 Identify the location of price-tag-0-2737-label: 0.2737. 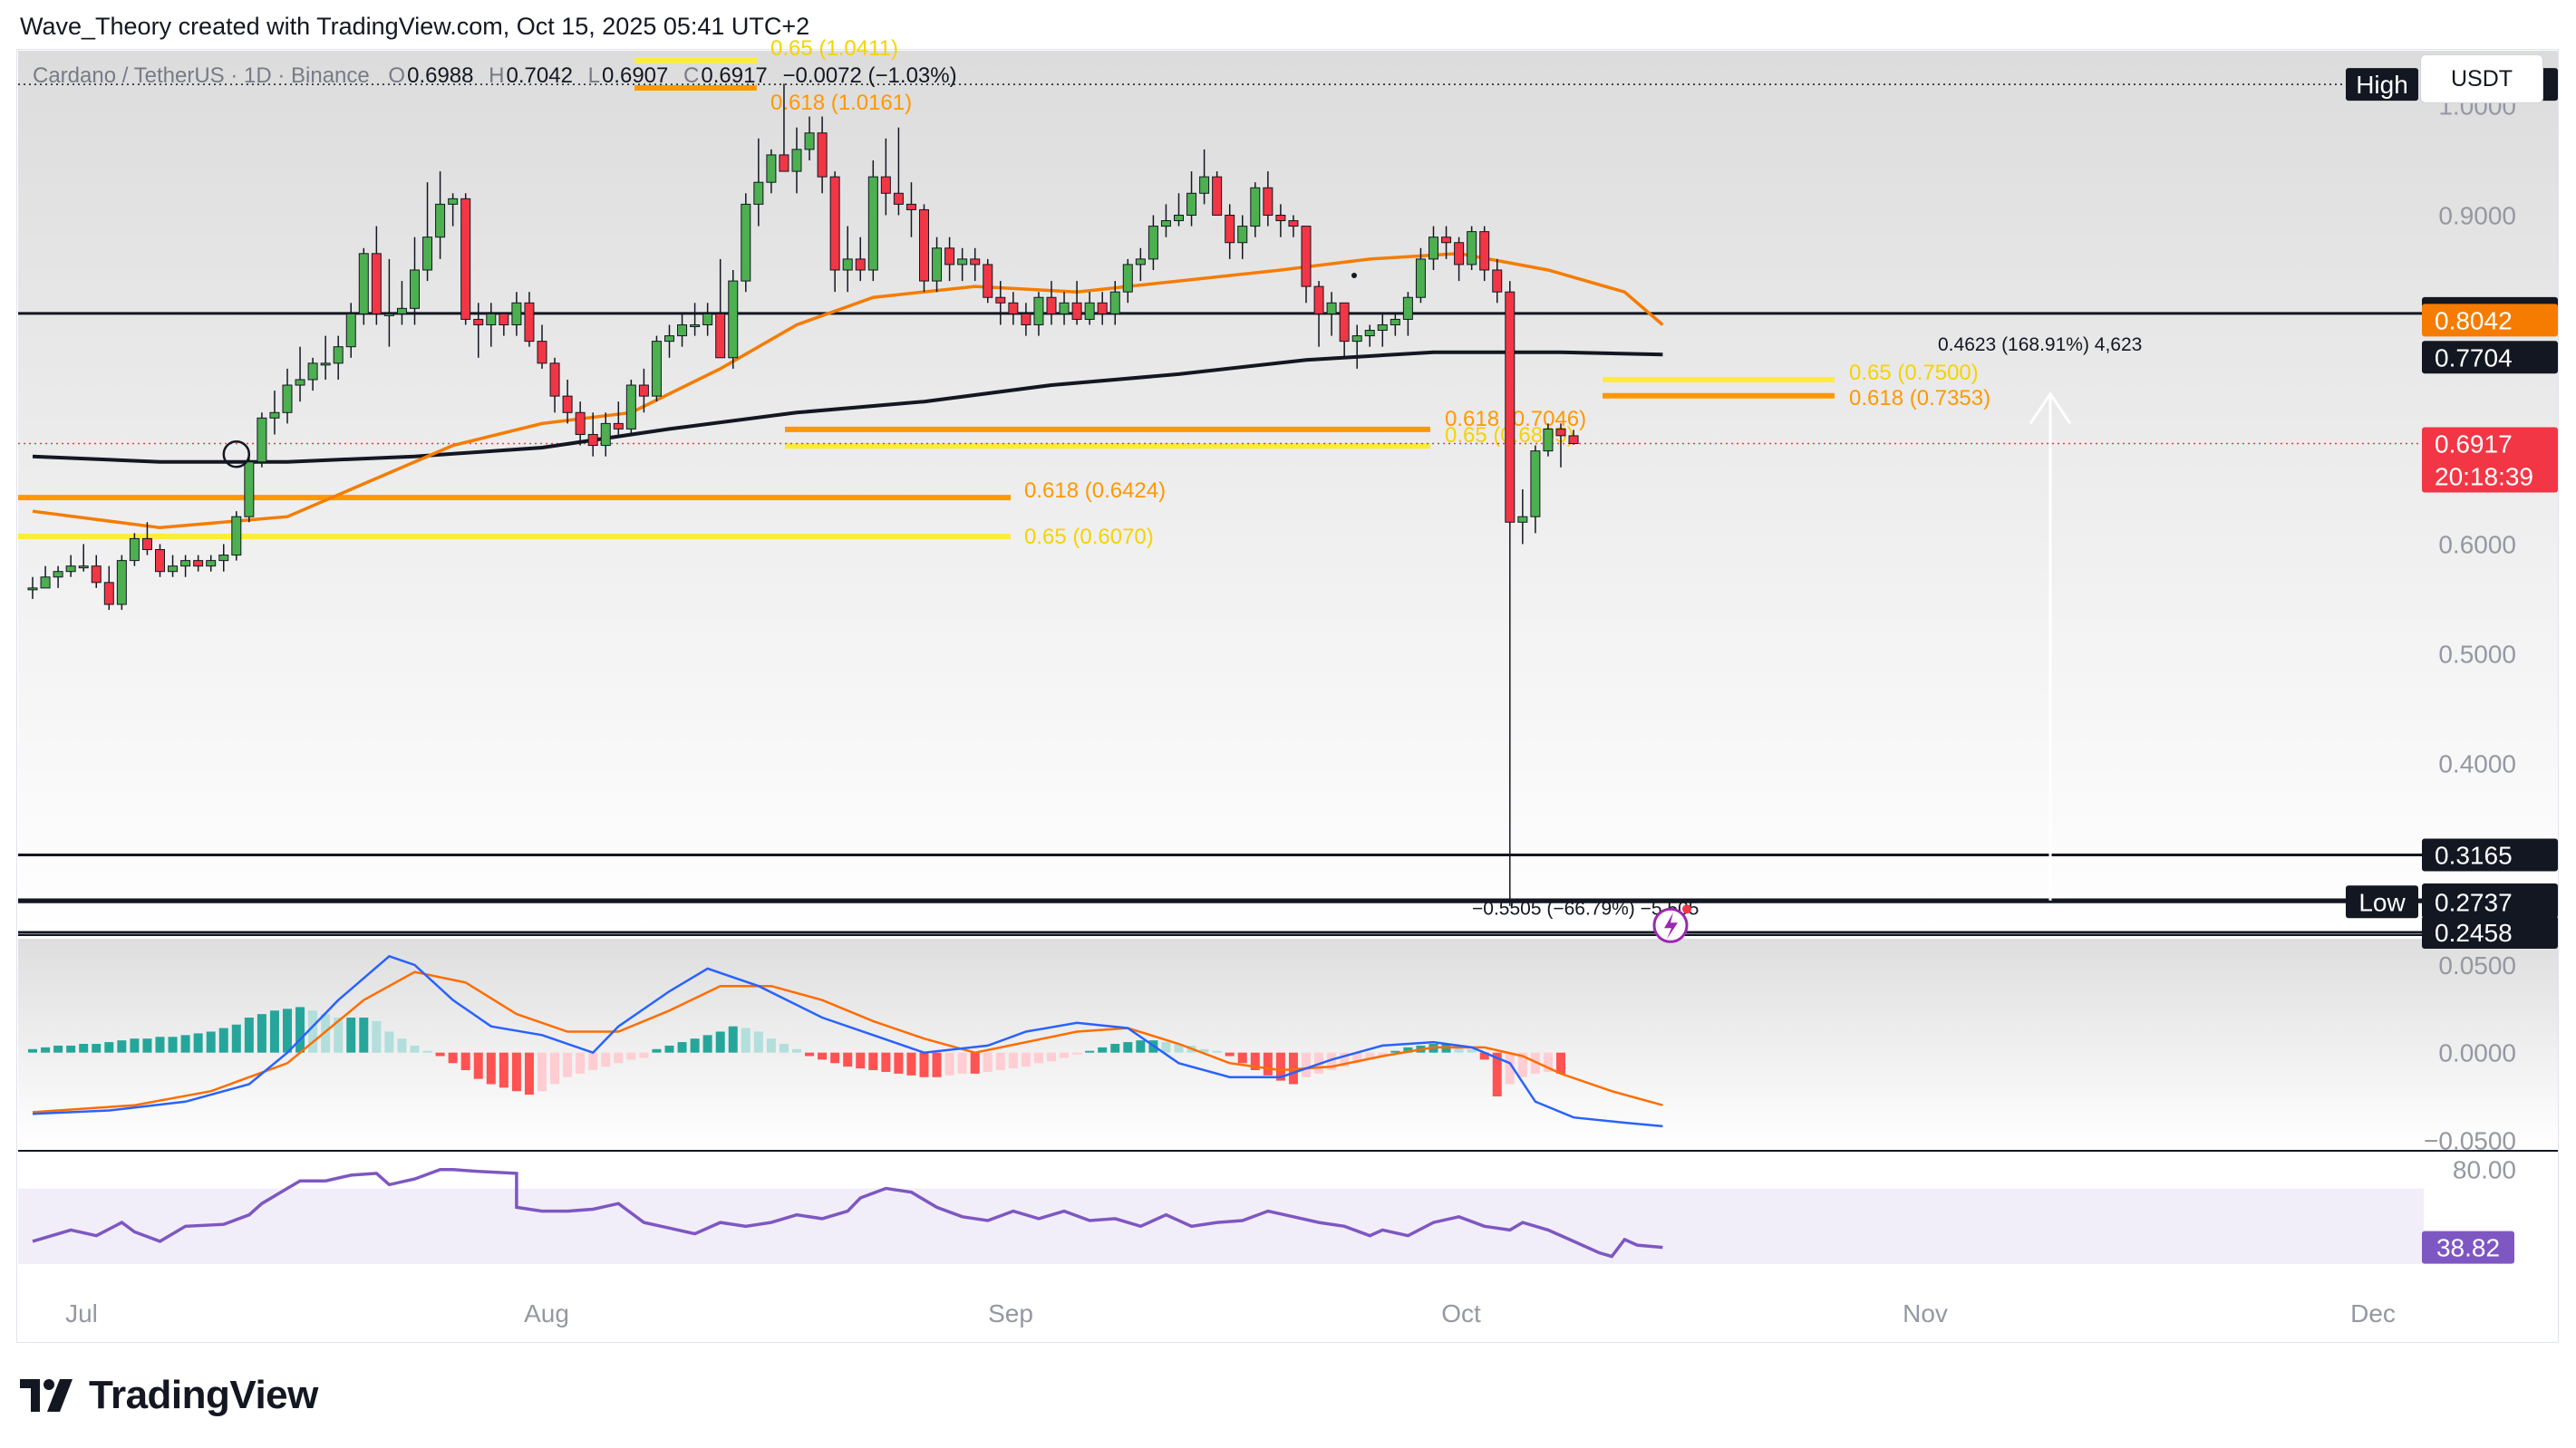
(2474, 902).